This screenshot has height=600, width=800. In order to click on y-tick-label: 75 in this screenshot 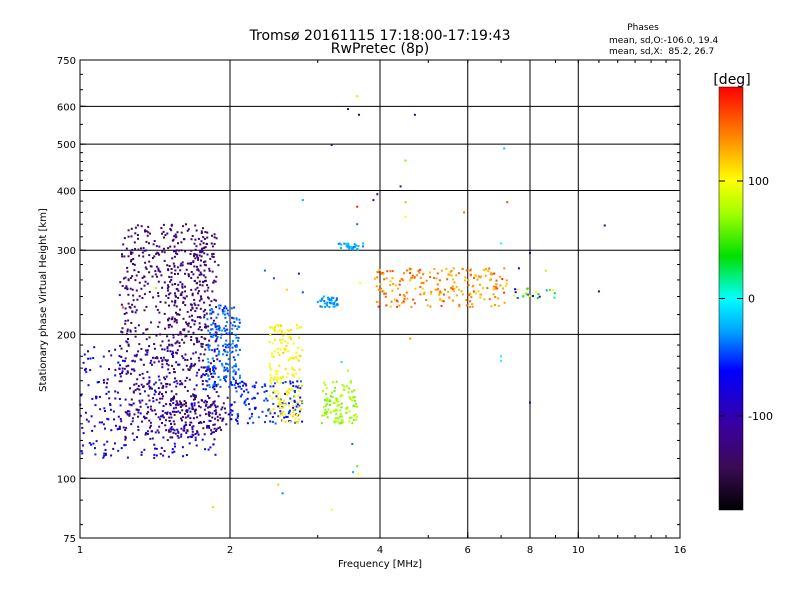, I will do `click(69, 539)`.